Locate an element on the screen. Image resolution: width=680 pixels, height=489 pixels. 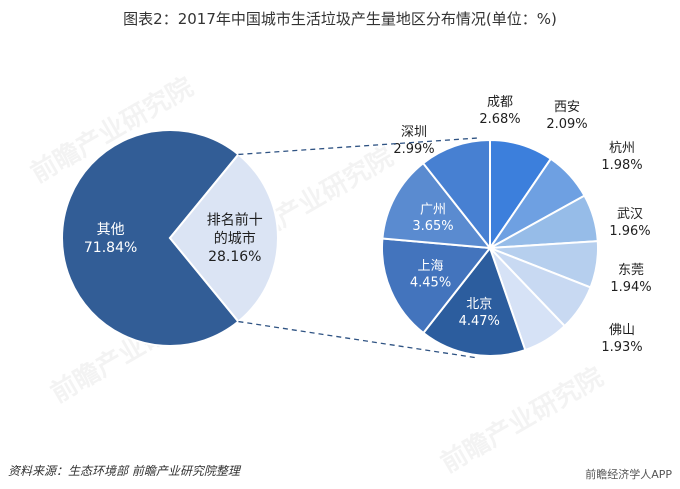
data-label-top10: 排名前十的城市 28.16% is located at coordinates (235, 238).